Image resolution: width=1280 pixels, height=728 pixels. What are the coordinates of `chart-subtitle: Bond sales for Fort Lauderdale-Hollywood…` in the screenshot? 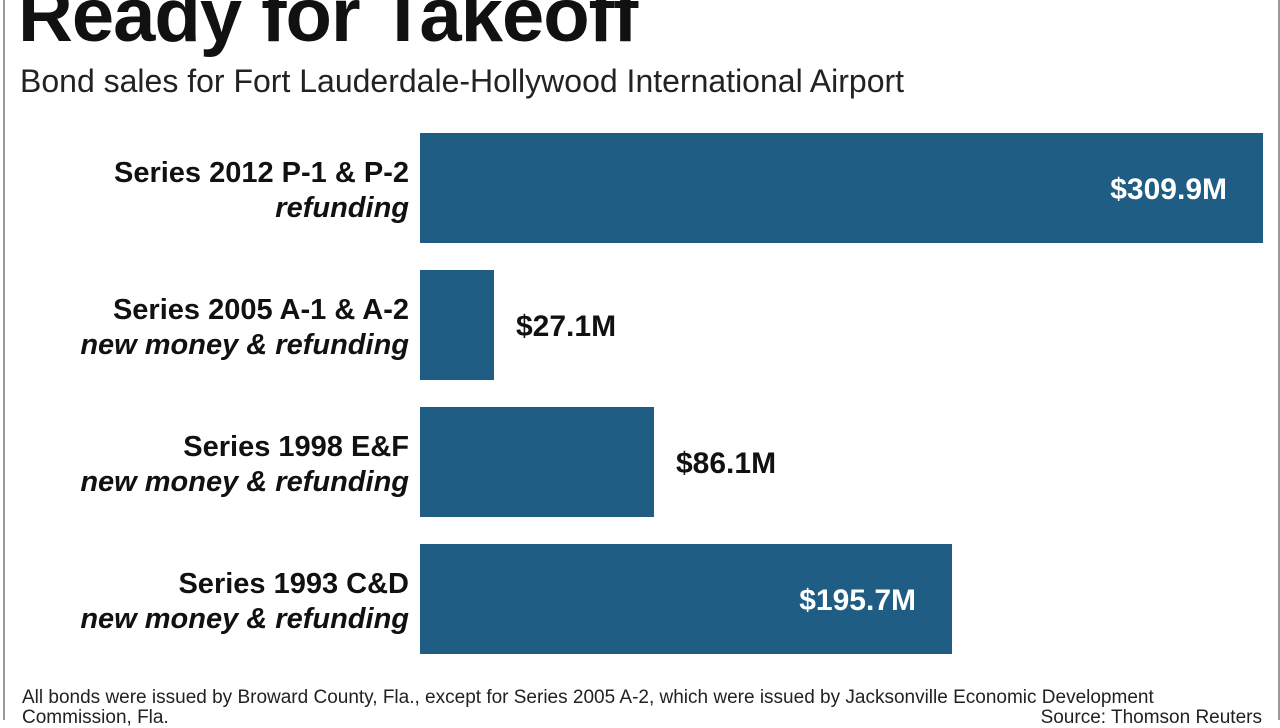 It's located at (462, 81).